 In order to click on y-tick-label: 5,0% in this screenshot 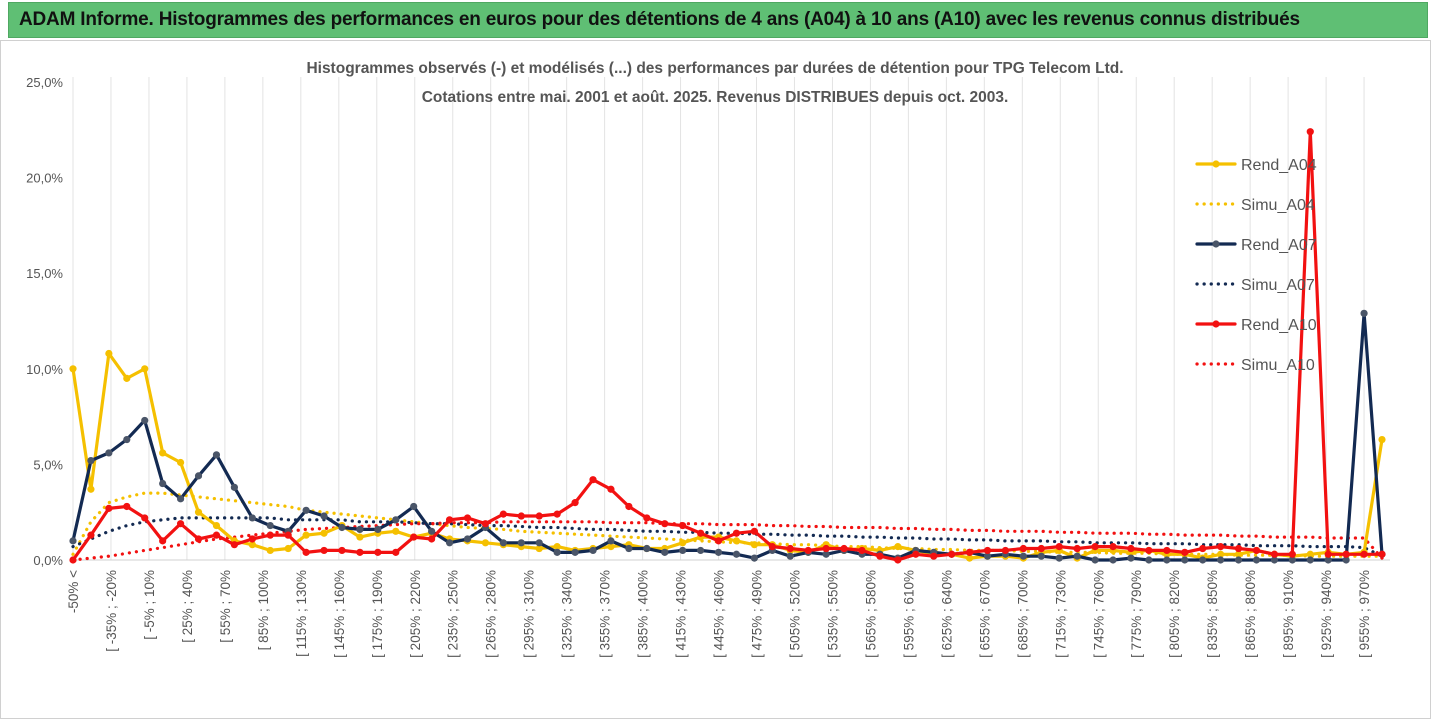, I will do `click(48, 464)`.